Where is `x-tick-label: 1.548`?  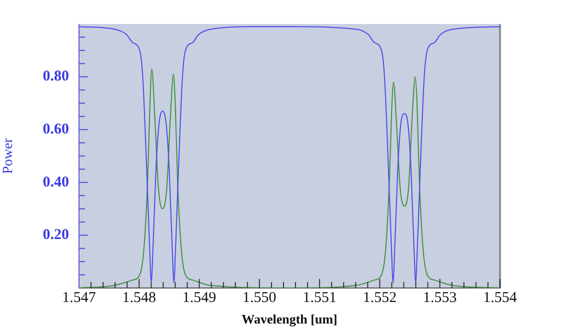
x-tick-label: 1.548 is located at coordinates (139, 298).